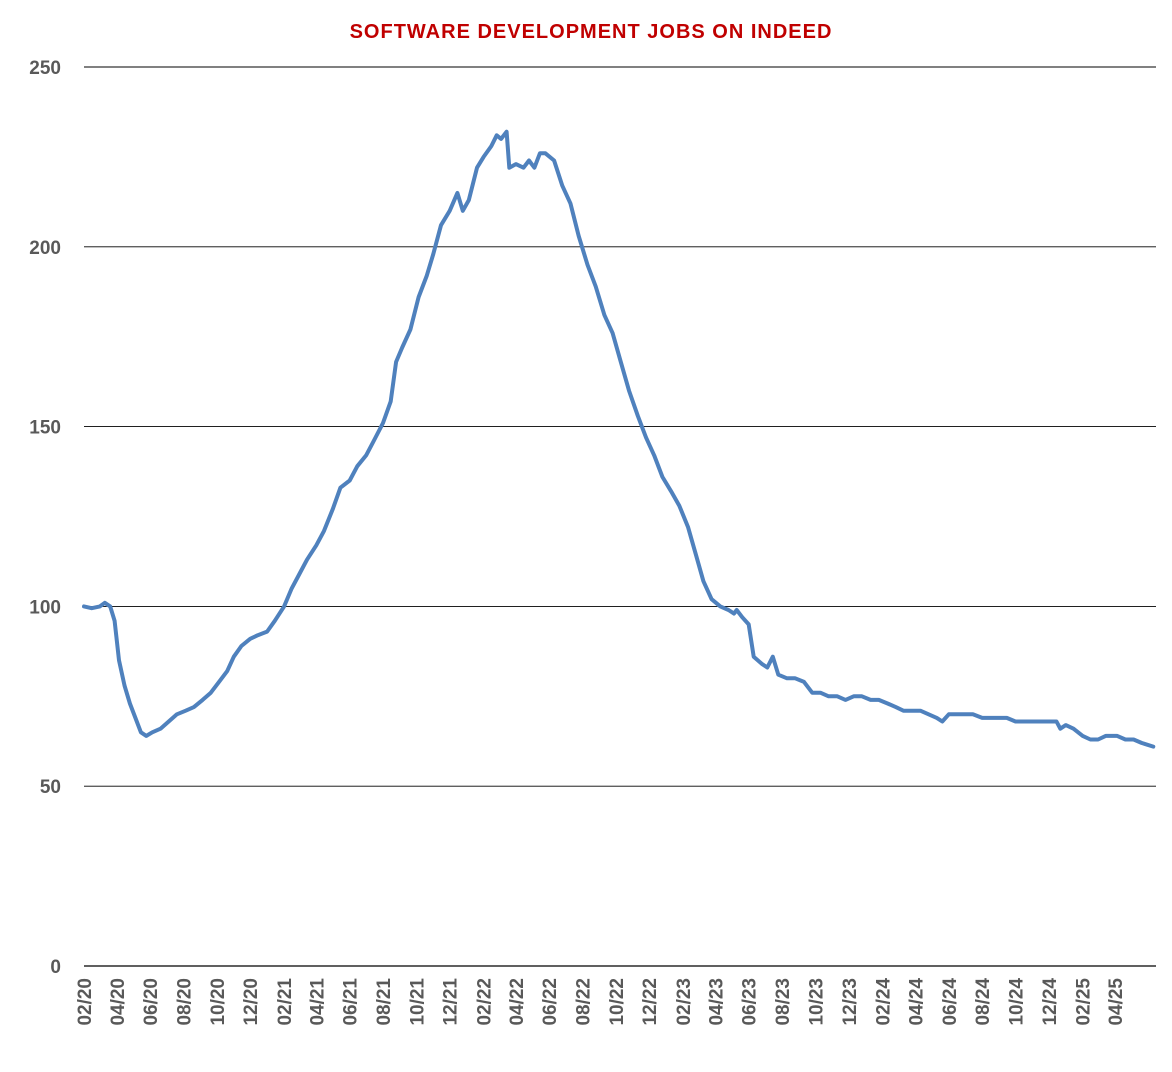  I want to click on x-tick-label: 04/20, so click(118, 1002).